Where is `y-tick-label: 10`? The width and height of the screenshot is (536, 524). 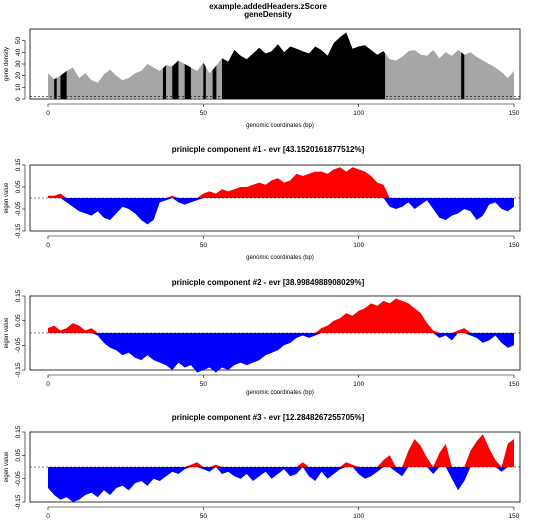
y-tick-label: 10 is located at coordinates (18, 87).